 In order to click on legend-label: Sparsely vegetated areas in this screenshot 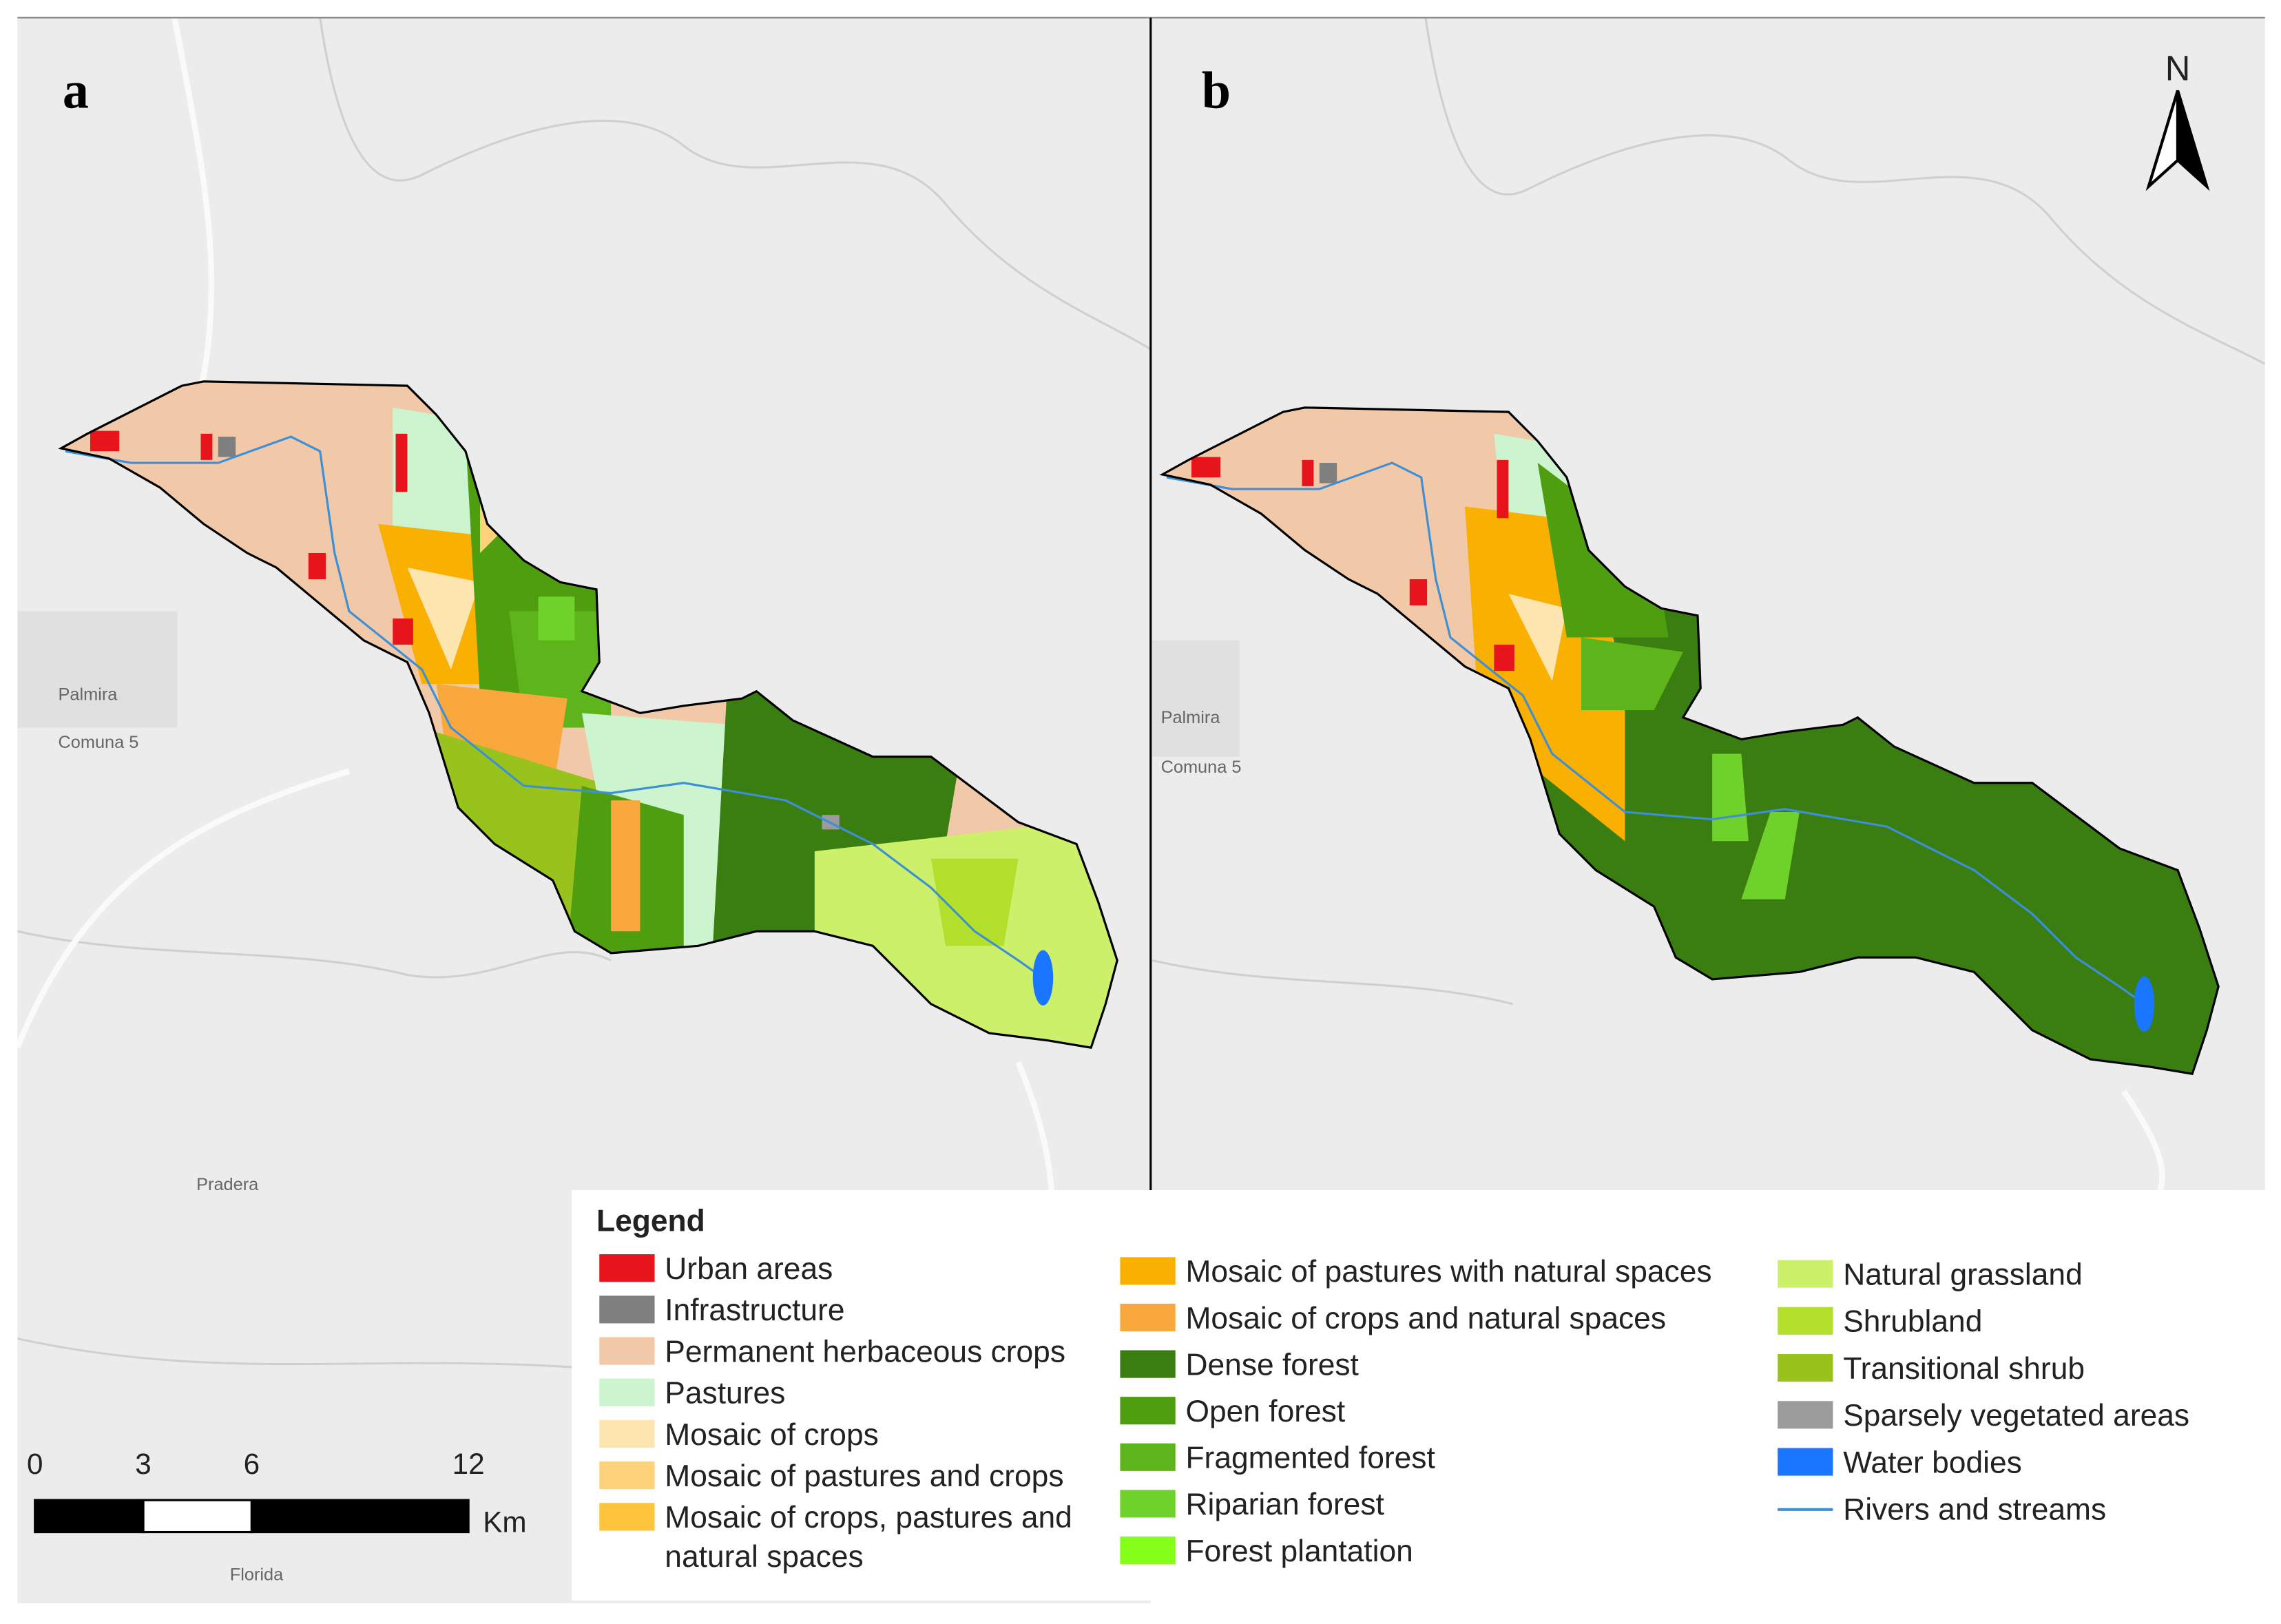, I will do `click(2016, 1416)`.